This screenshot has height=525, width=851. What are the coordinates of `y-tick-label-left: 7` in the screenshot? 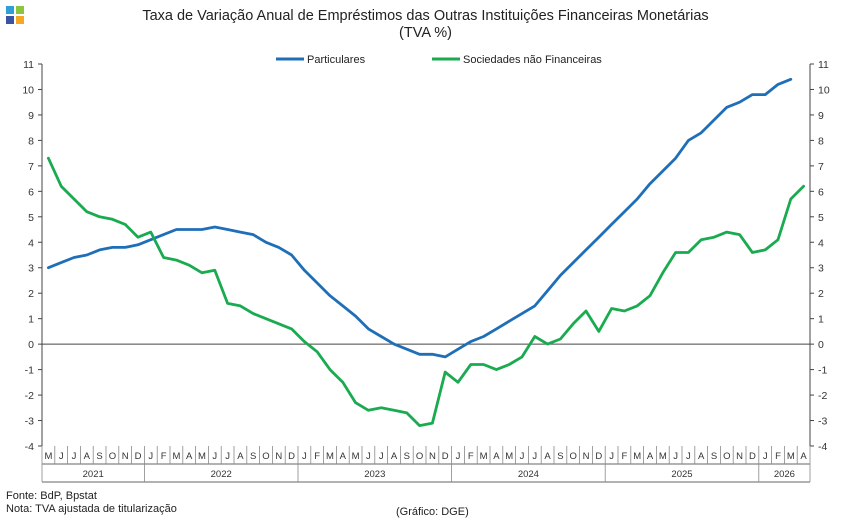 It's located at (31, 167).